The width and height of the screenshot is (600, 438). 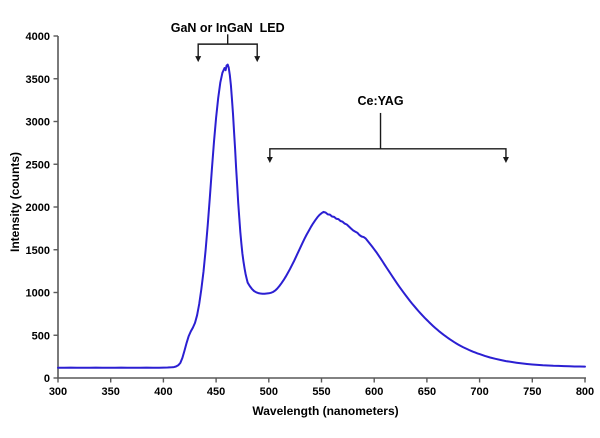 What do you see at coordinates (38, 165) in the screenshot?
I see `y-tick-label: 2500` at bounding box center [38, 165].